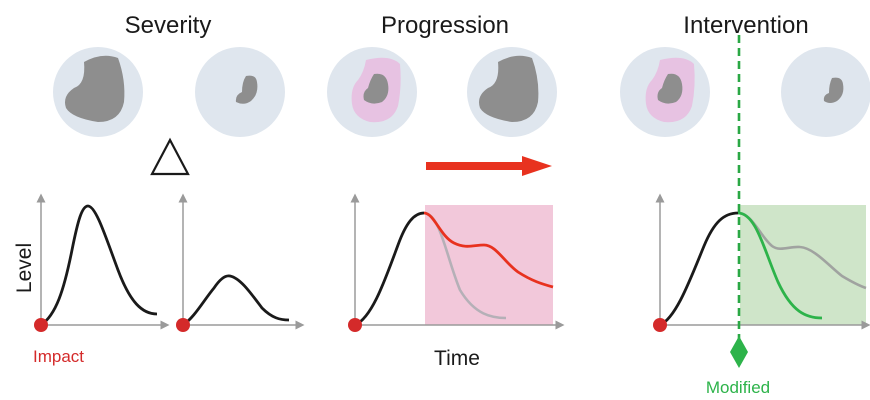 This screenshot has width=870, height=400. I want to click on y-axis-label: Level, so click(24, 268).